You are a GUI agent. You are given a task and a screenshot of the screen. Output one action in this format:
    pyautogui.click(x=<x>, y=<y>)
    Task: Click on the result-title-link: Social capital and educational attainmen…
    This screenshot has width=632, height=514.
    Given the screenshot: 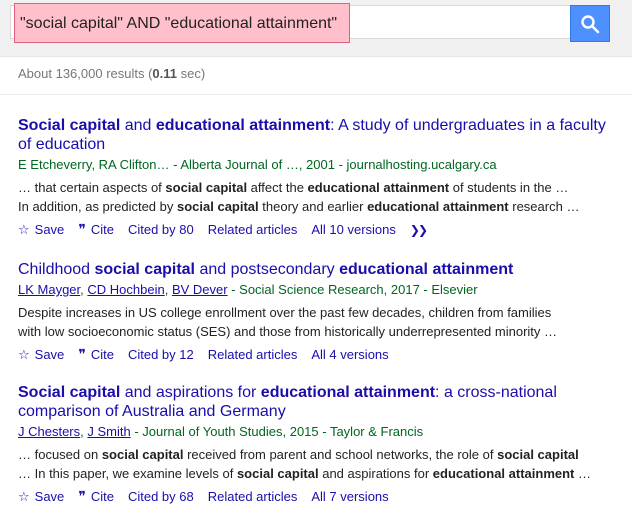 What is the action you would take?
    pyautogui.click(x=312, y=135)
    